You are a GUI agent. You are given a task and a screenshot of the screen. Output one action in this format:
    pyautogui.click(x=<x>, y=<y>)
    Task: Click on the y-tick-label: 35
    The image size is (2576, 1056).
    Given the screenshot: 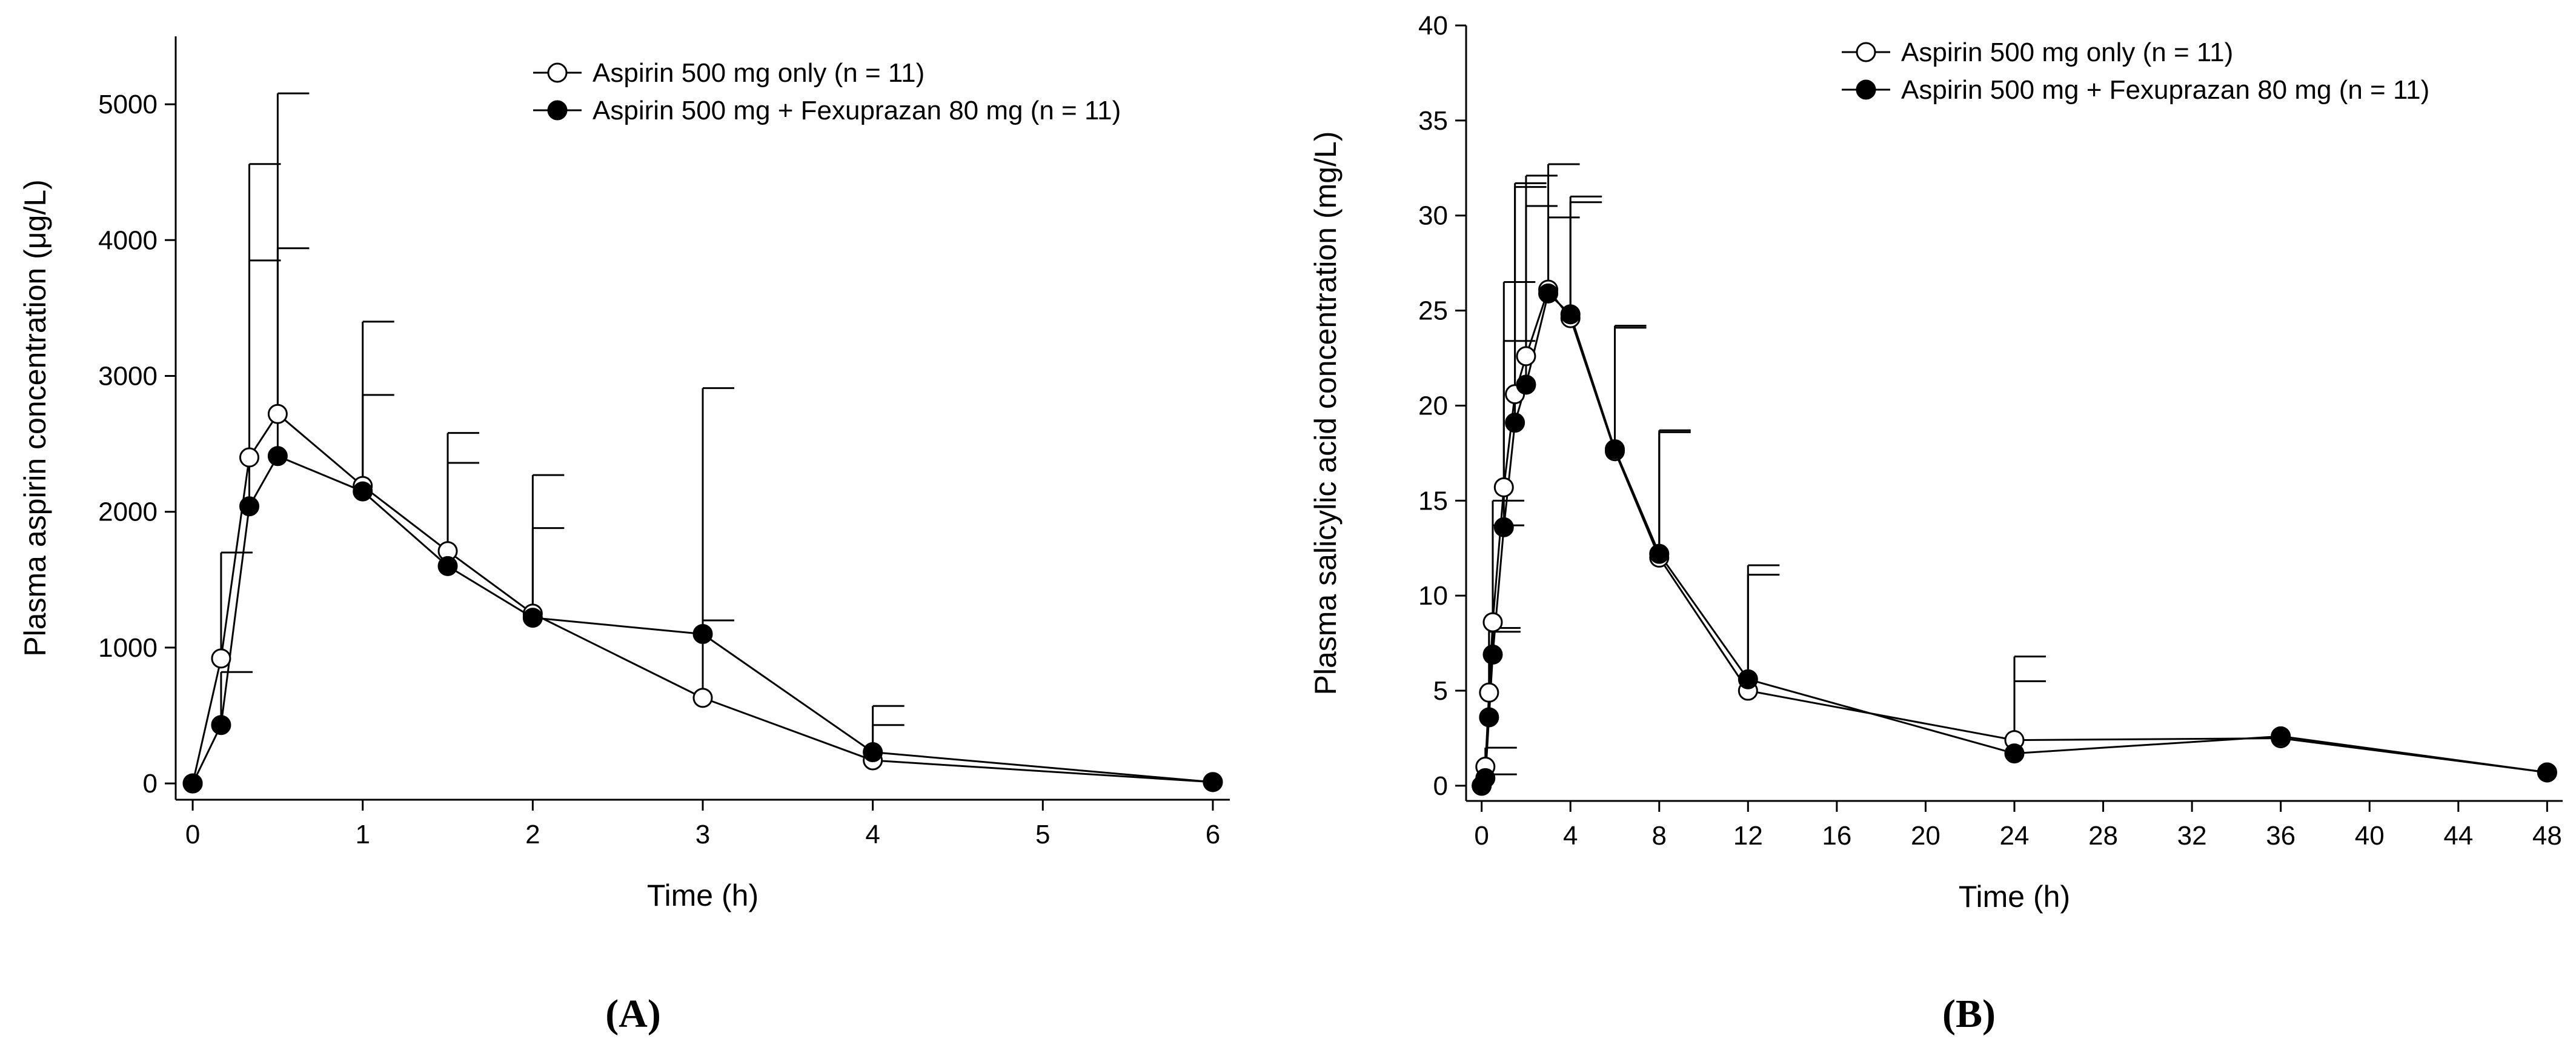 What is the action you would take?
    pyautogui.click(x=1433, y=121)
    